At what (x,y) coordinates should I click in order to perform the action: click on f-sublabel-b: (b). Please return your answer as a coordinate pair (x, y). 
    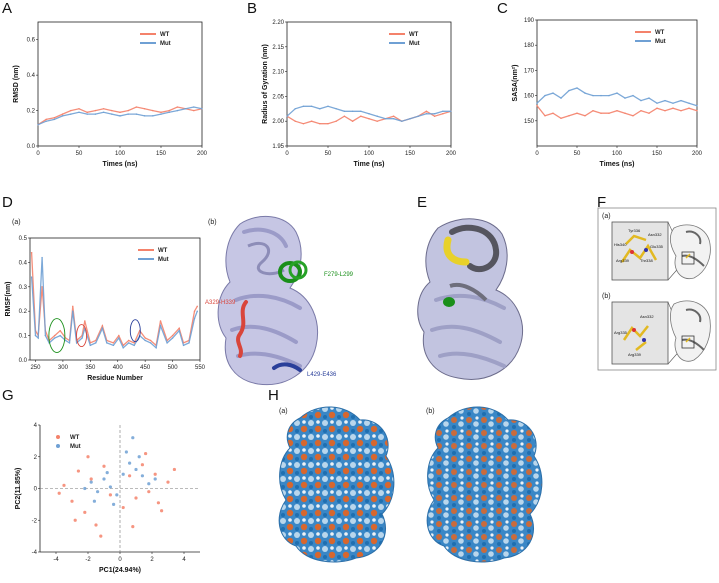
    Looking at the image, I should click on (606, 296).